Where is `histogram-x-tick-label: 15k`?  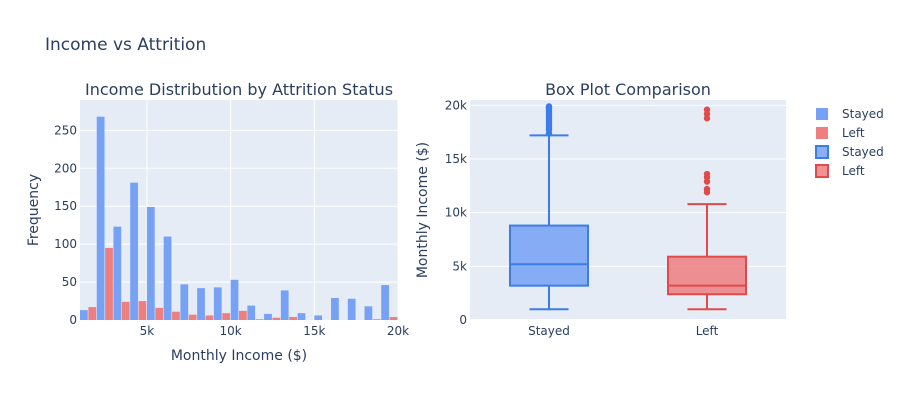
histogram-x-tick-label: 15k is located at coordinates (314, 331).